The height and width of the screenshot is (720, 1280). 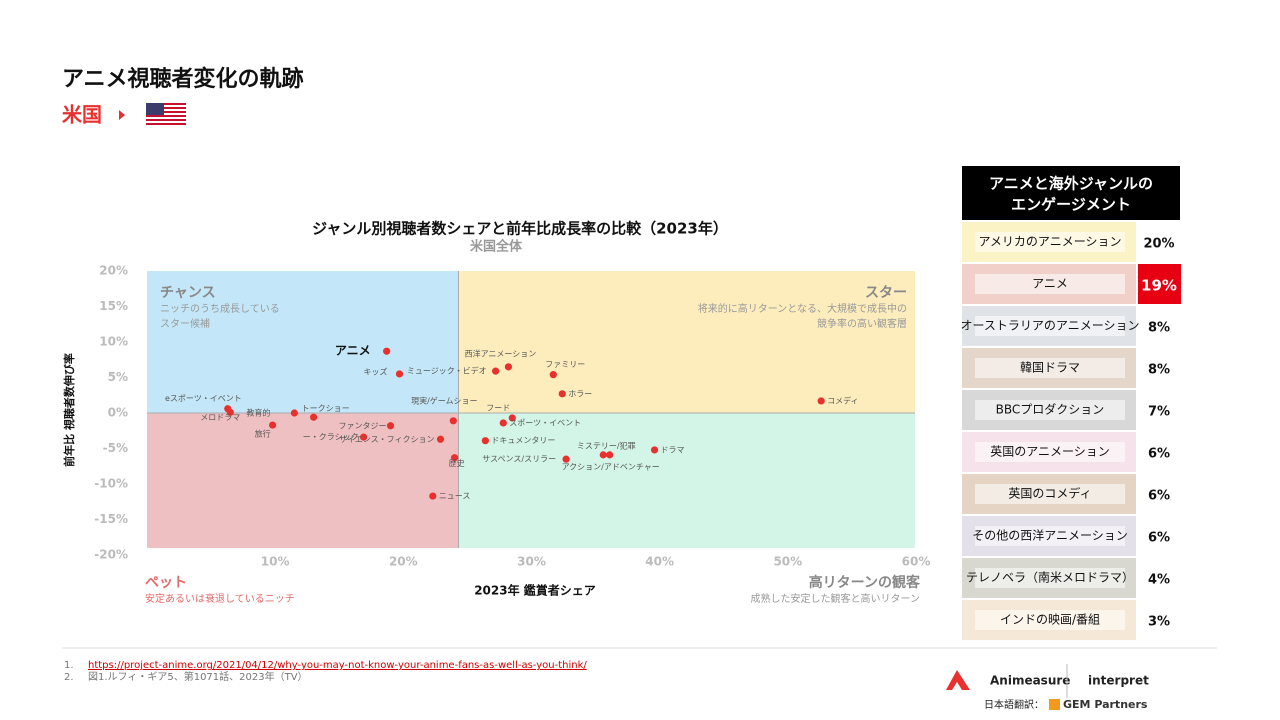 What do you see at coordinates (958, 680) in the screenshot?
I see `animeasure-icon` at bounding box center [958, 680].